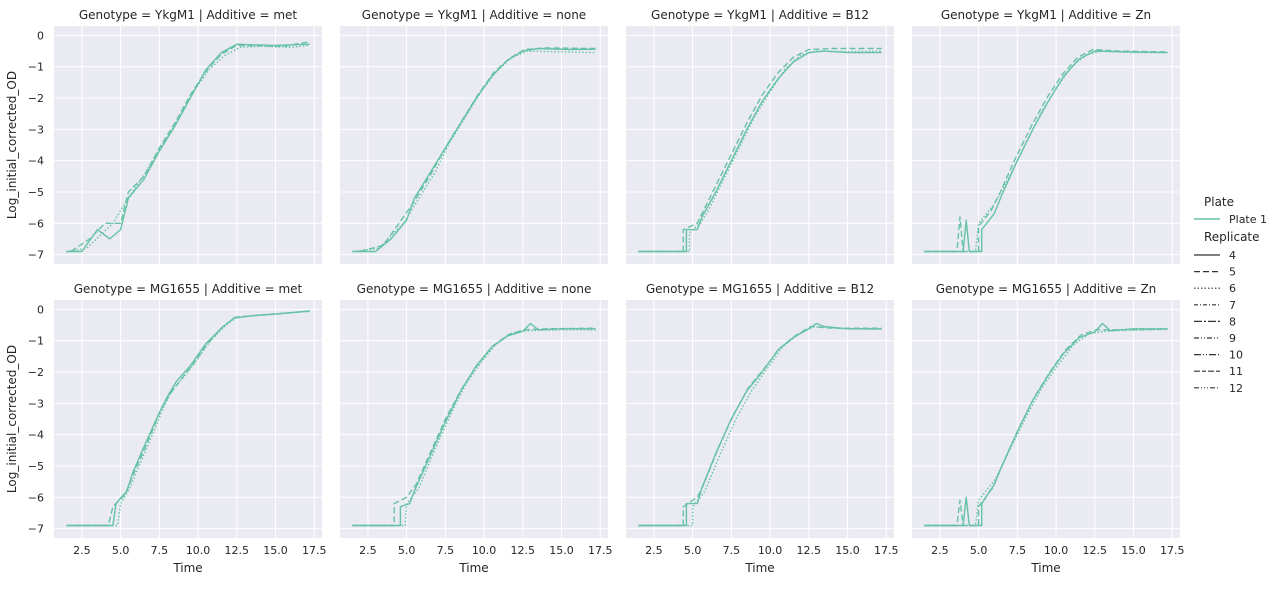  I want to click on facet-title: Genotype = MG1655 | Additive = B12, so click(760, 289).